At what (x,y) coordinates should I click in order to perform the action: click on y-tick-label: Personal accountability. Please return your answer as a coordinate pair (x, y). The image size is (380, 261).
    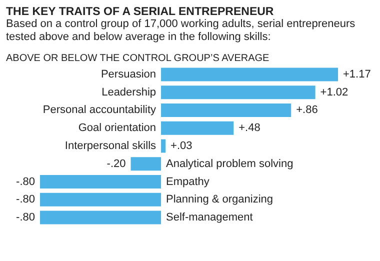
    Looking at the image, I should click on (99, 110).